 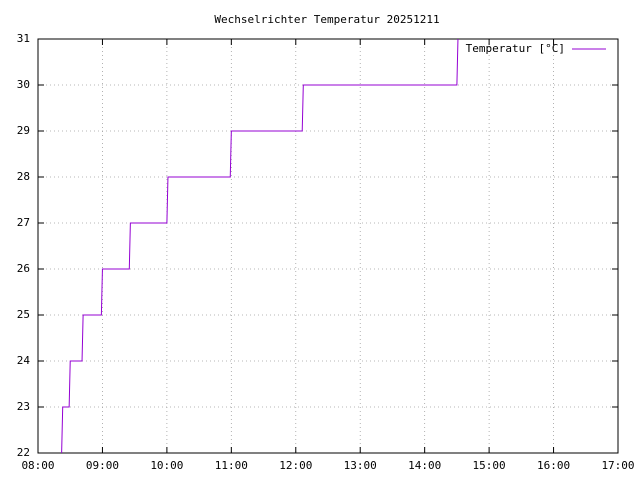 I want to click on y-tick-label: 31, so click(x=23, y=38).